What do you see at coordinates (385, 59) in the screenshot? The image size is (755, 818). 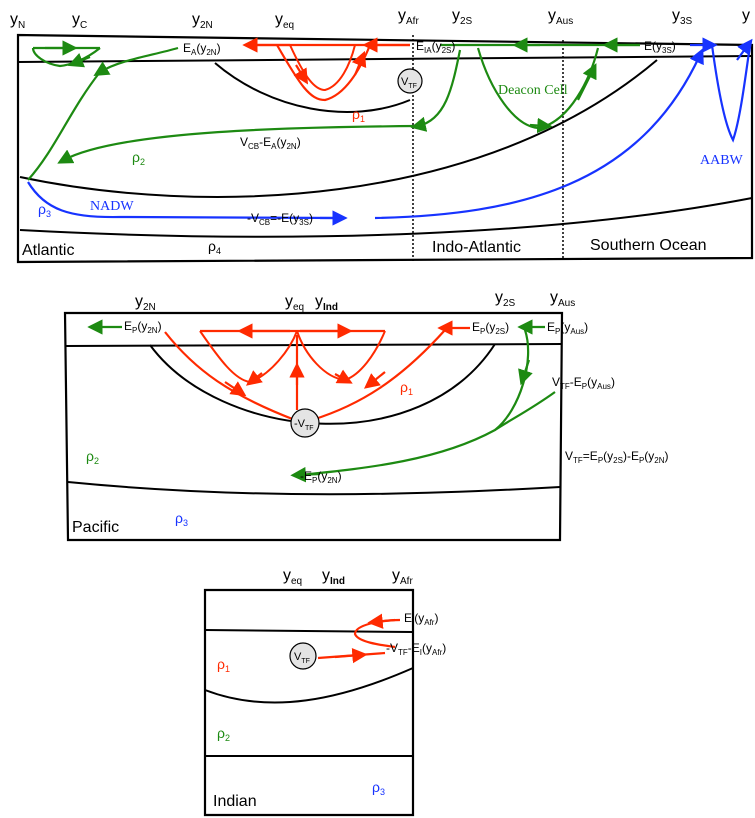 I see `top-surface-isopycnal` at bounding box center [385, 59].